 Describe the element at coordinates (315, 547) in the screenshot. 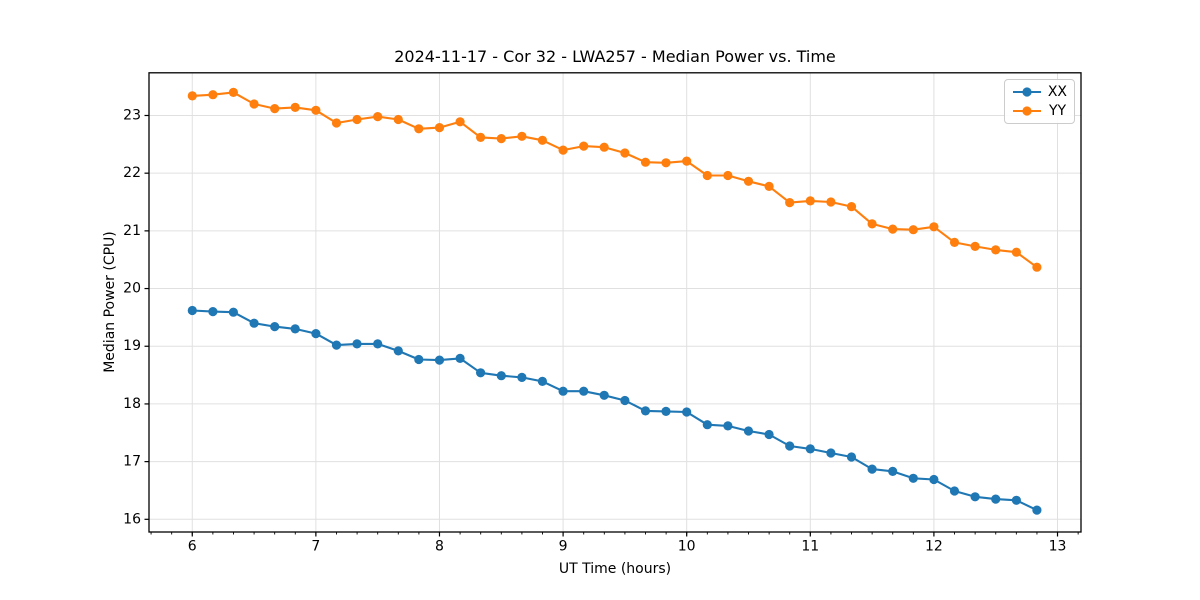

I see `x-tick-label: 7` at that location.